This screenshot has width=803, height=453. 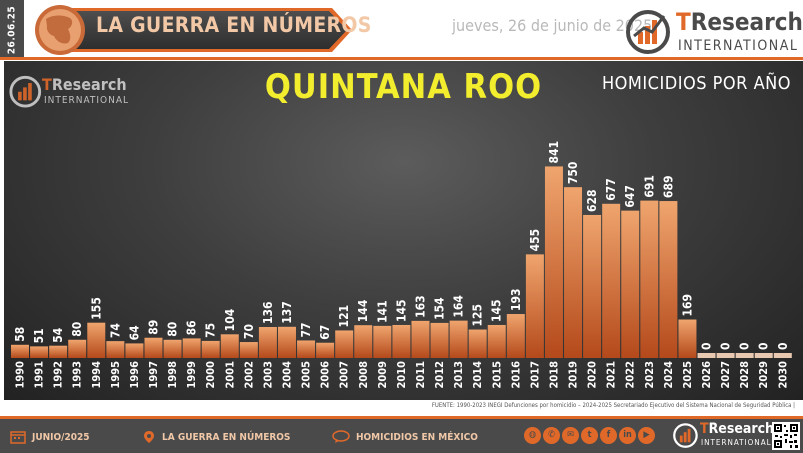 I want to click on footer-topic: HOMICIDIOS EN MÉXICO, so click(x=405, y=437).